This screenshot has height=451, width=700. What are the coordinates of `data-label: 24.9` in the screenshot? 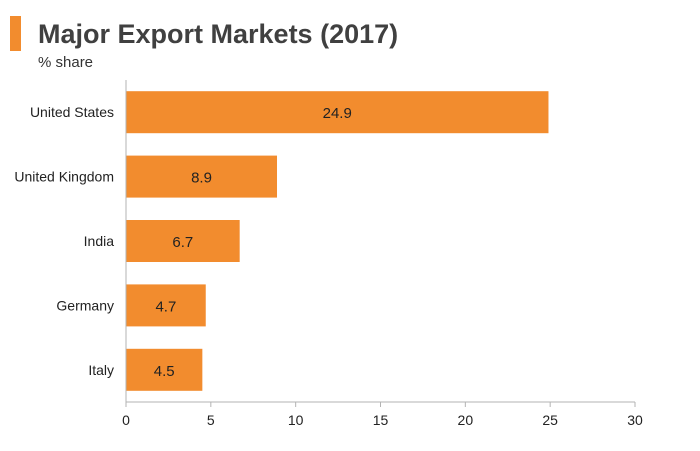 It's located at (337, 113).